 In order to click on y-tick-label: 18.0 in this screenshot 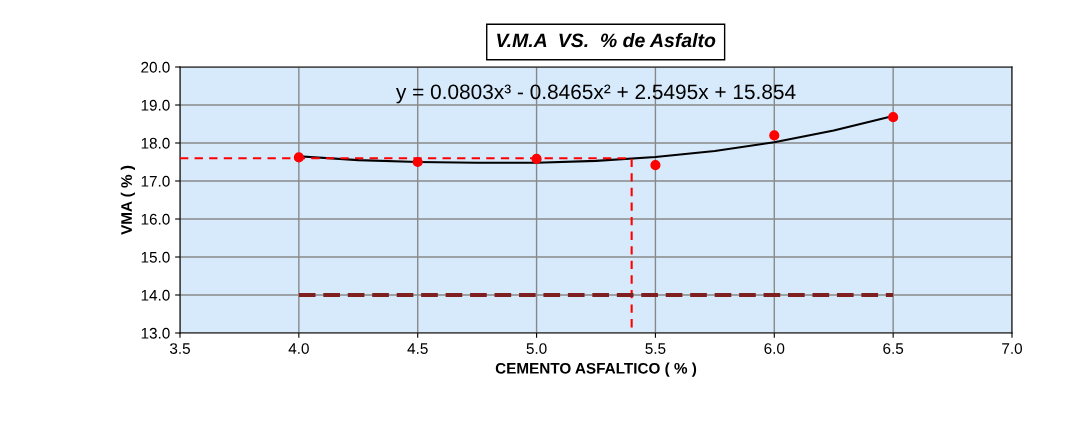, I will do `click(155, 143)`.